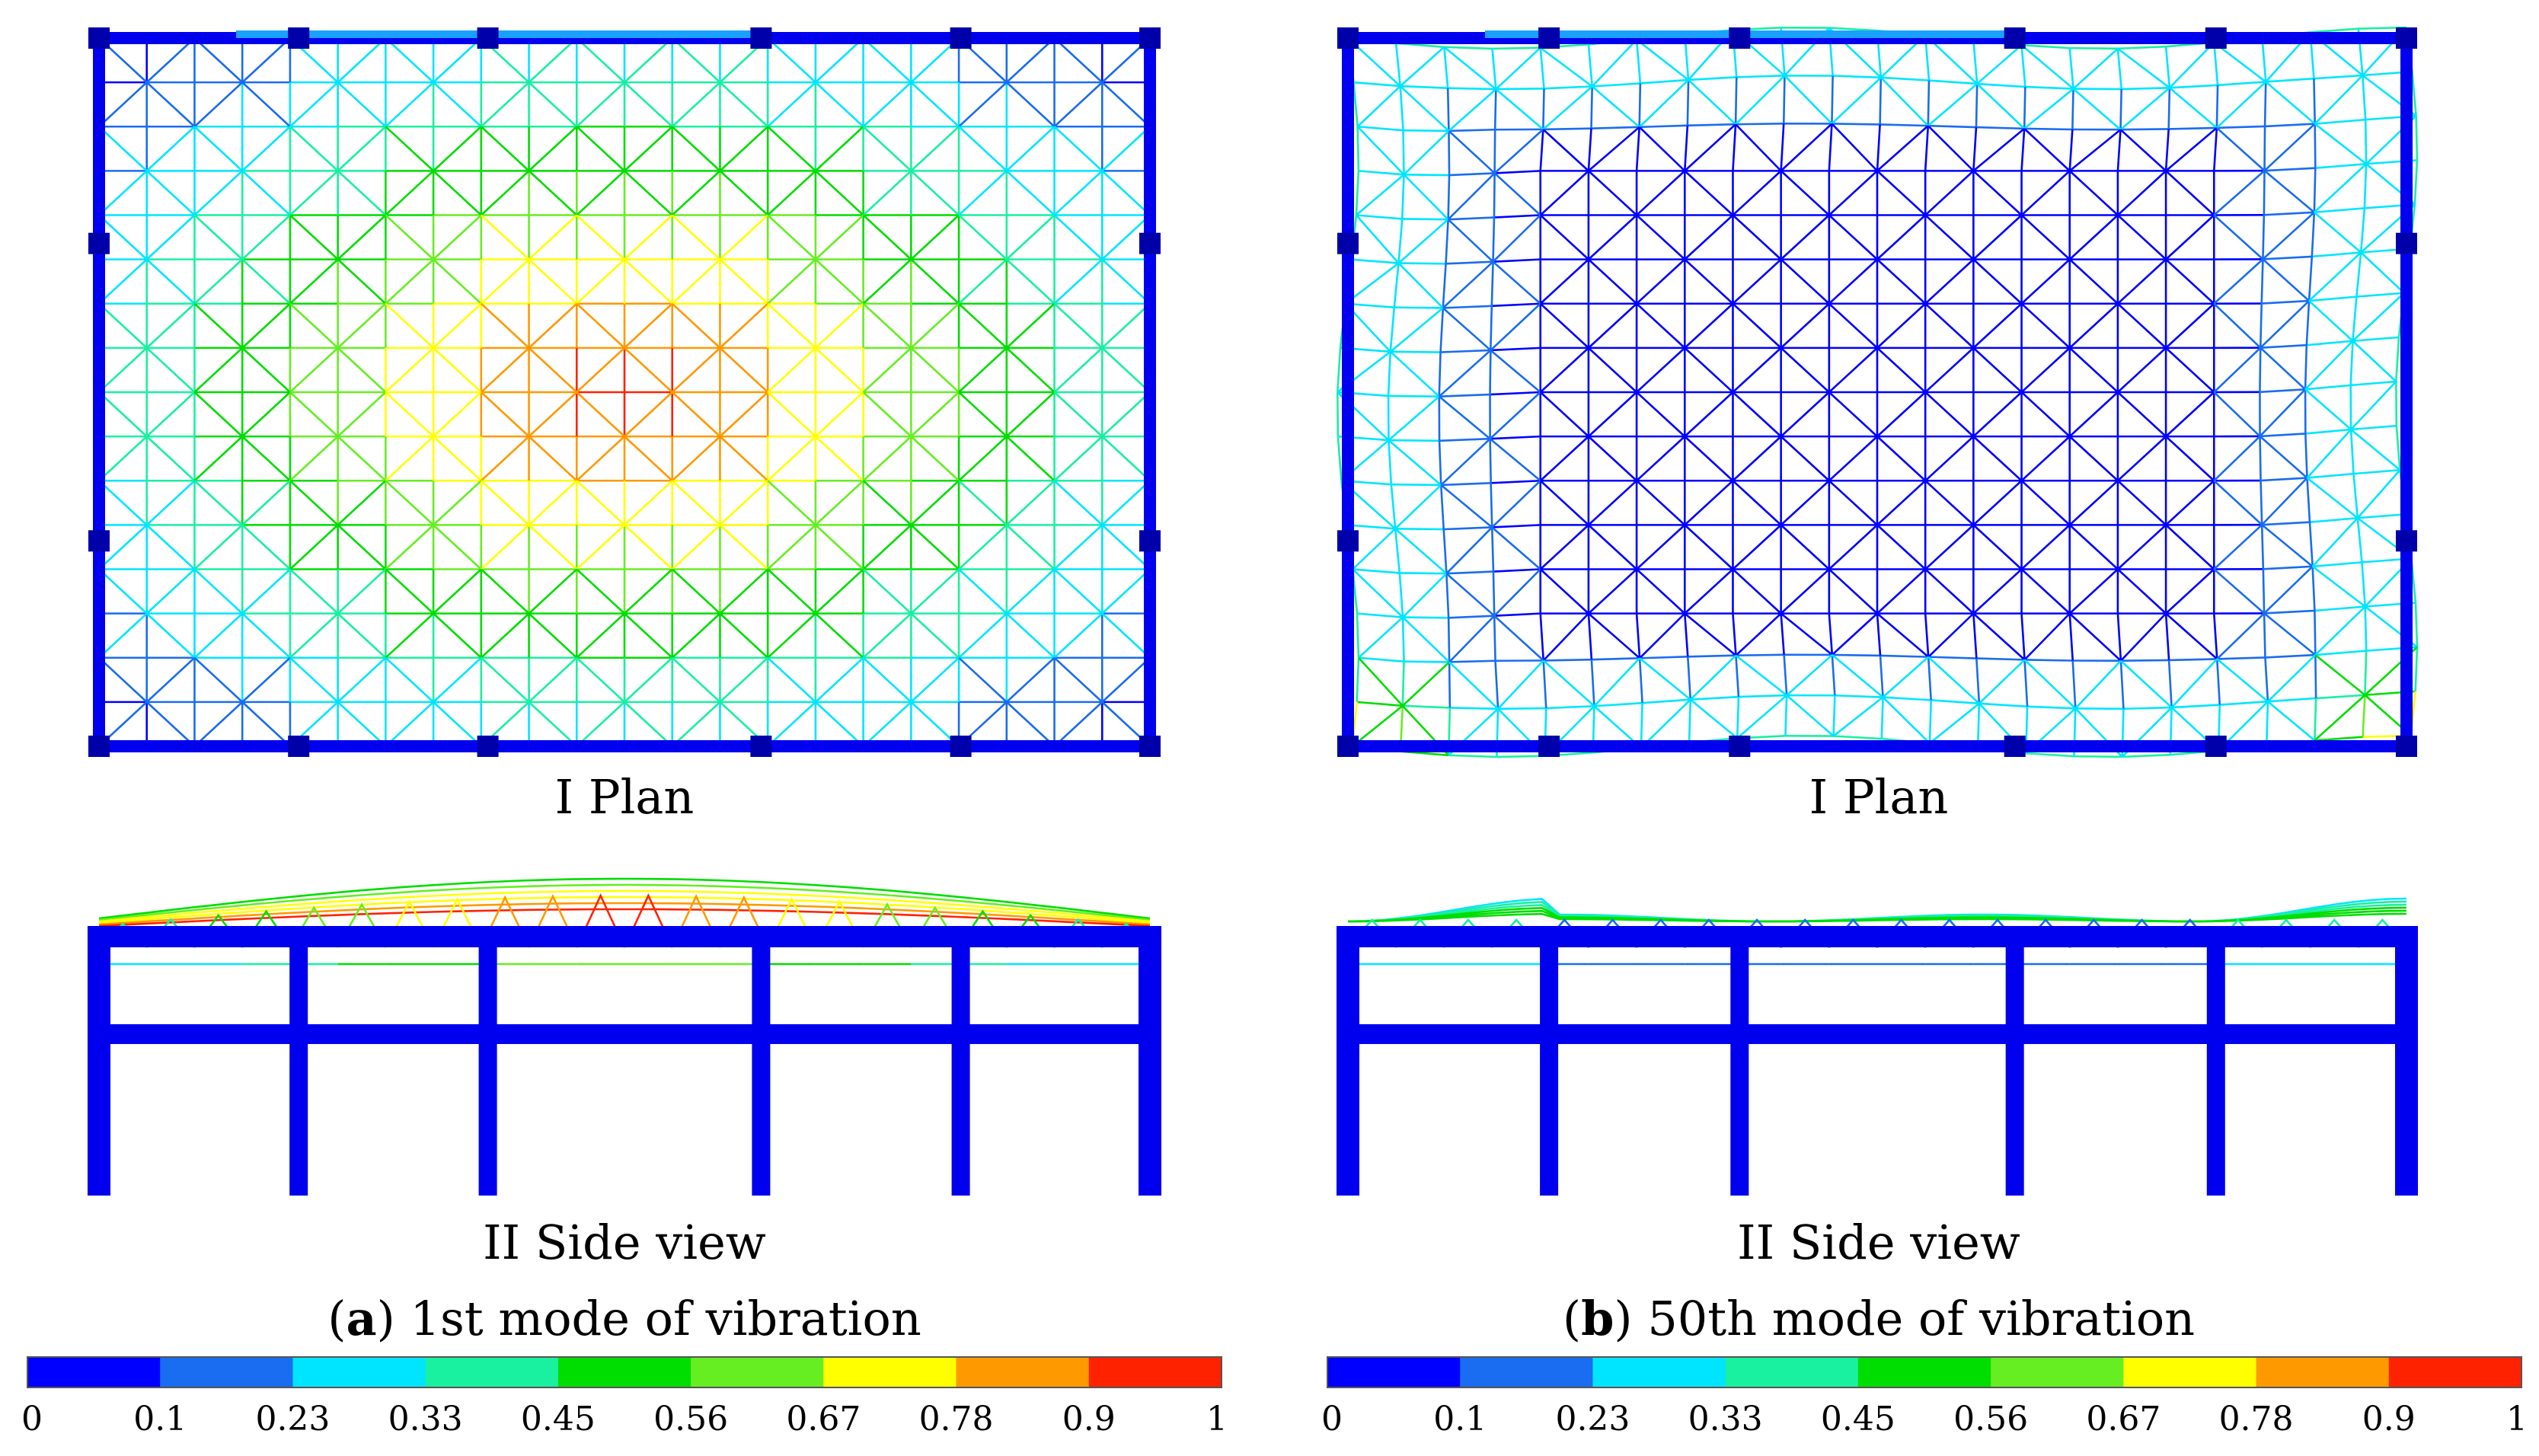 The width and height of the screenshot is (2539, 1456). I want to click on truss-chord, so click(624, 902).